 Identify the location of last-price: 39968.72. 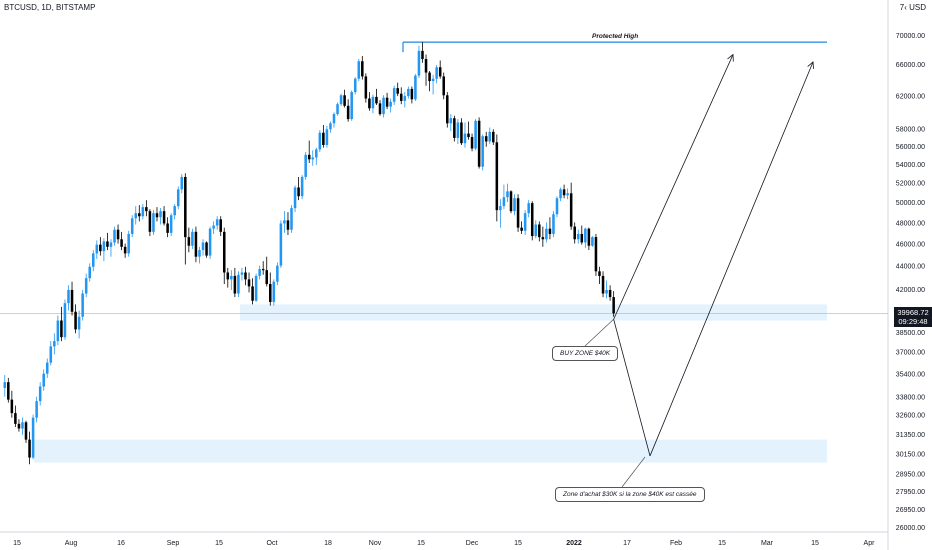
(913, 312).